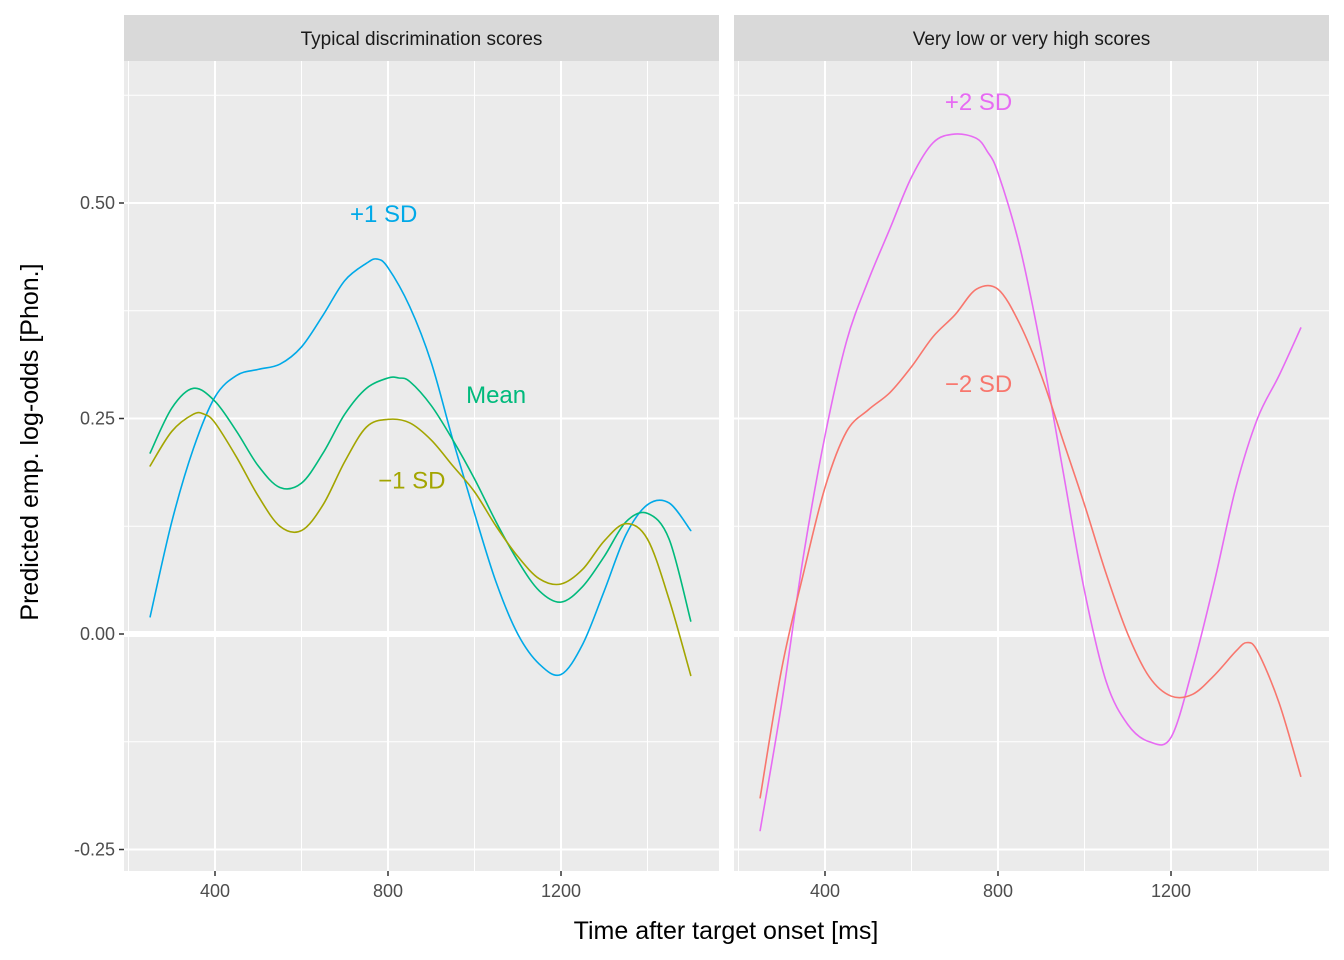 The width and height of the screenshot is (1344, 960). I want to click on series-label: +1 SD, so click(383, 214).